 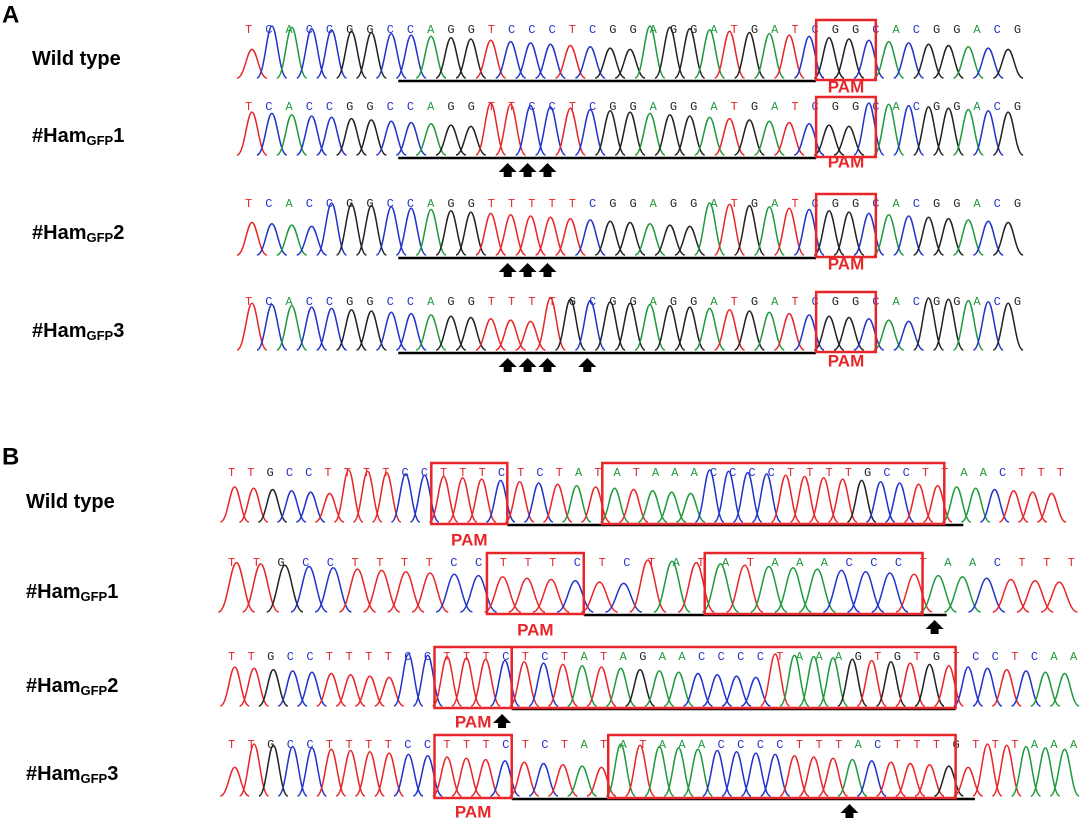 What do you see at coordinates (99, 237) in the screenshot?
I see `name-subscript: GFP` at bounding box center [99, 237].